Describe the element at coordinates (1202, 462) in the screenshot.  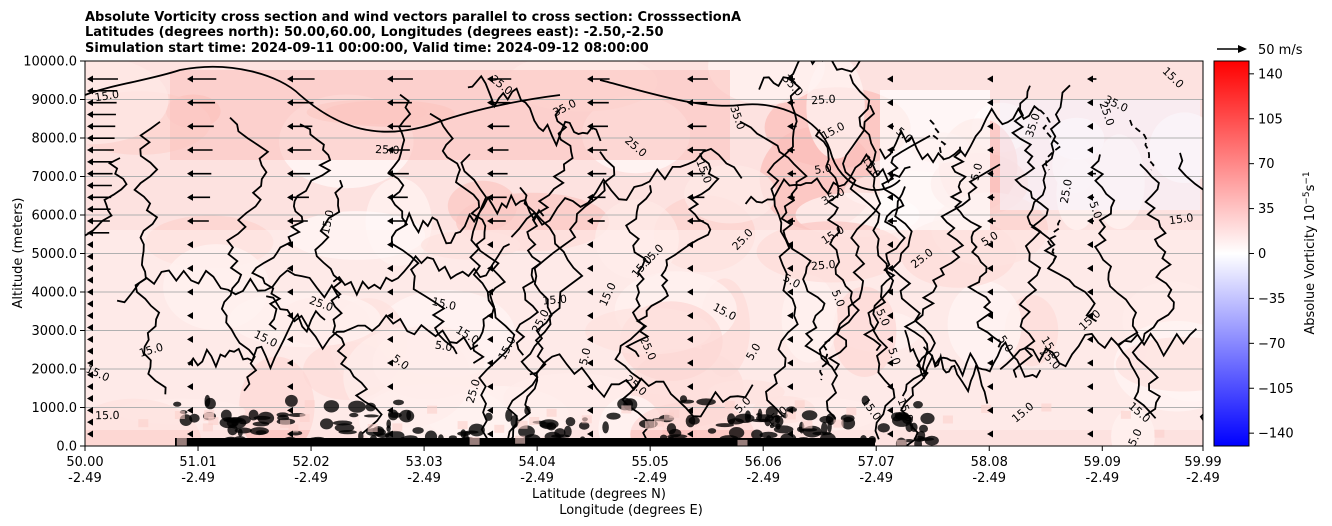
I see `x-tick-label-latitude: 59.99` at that location.